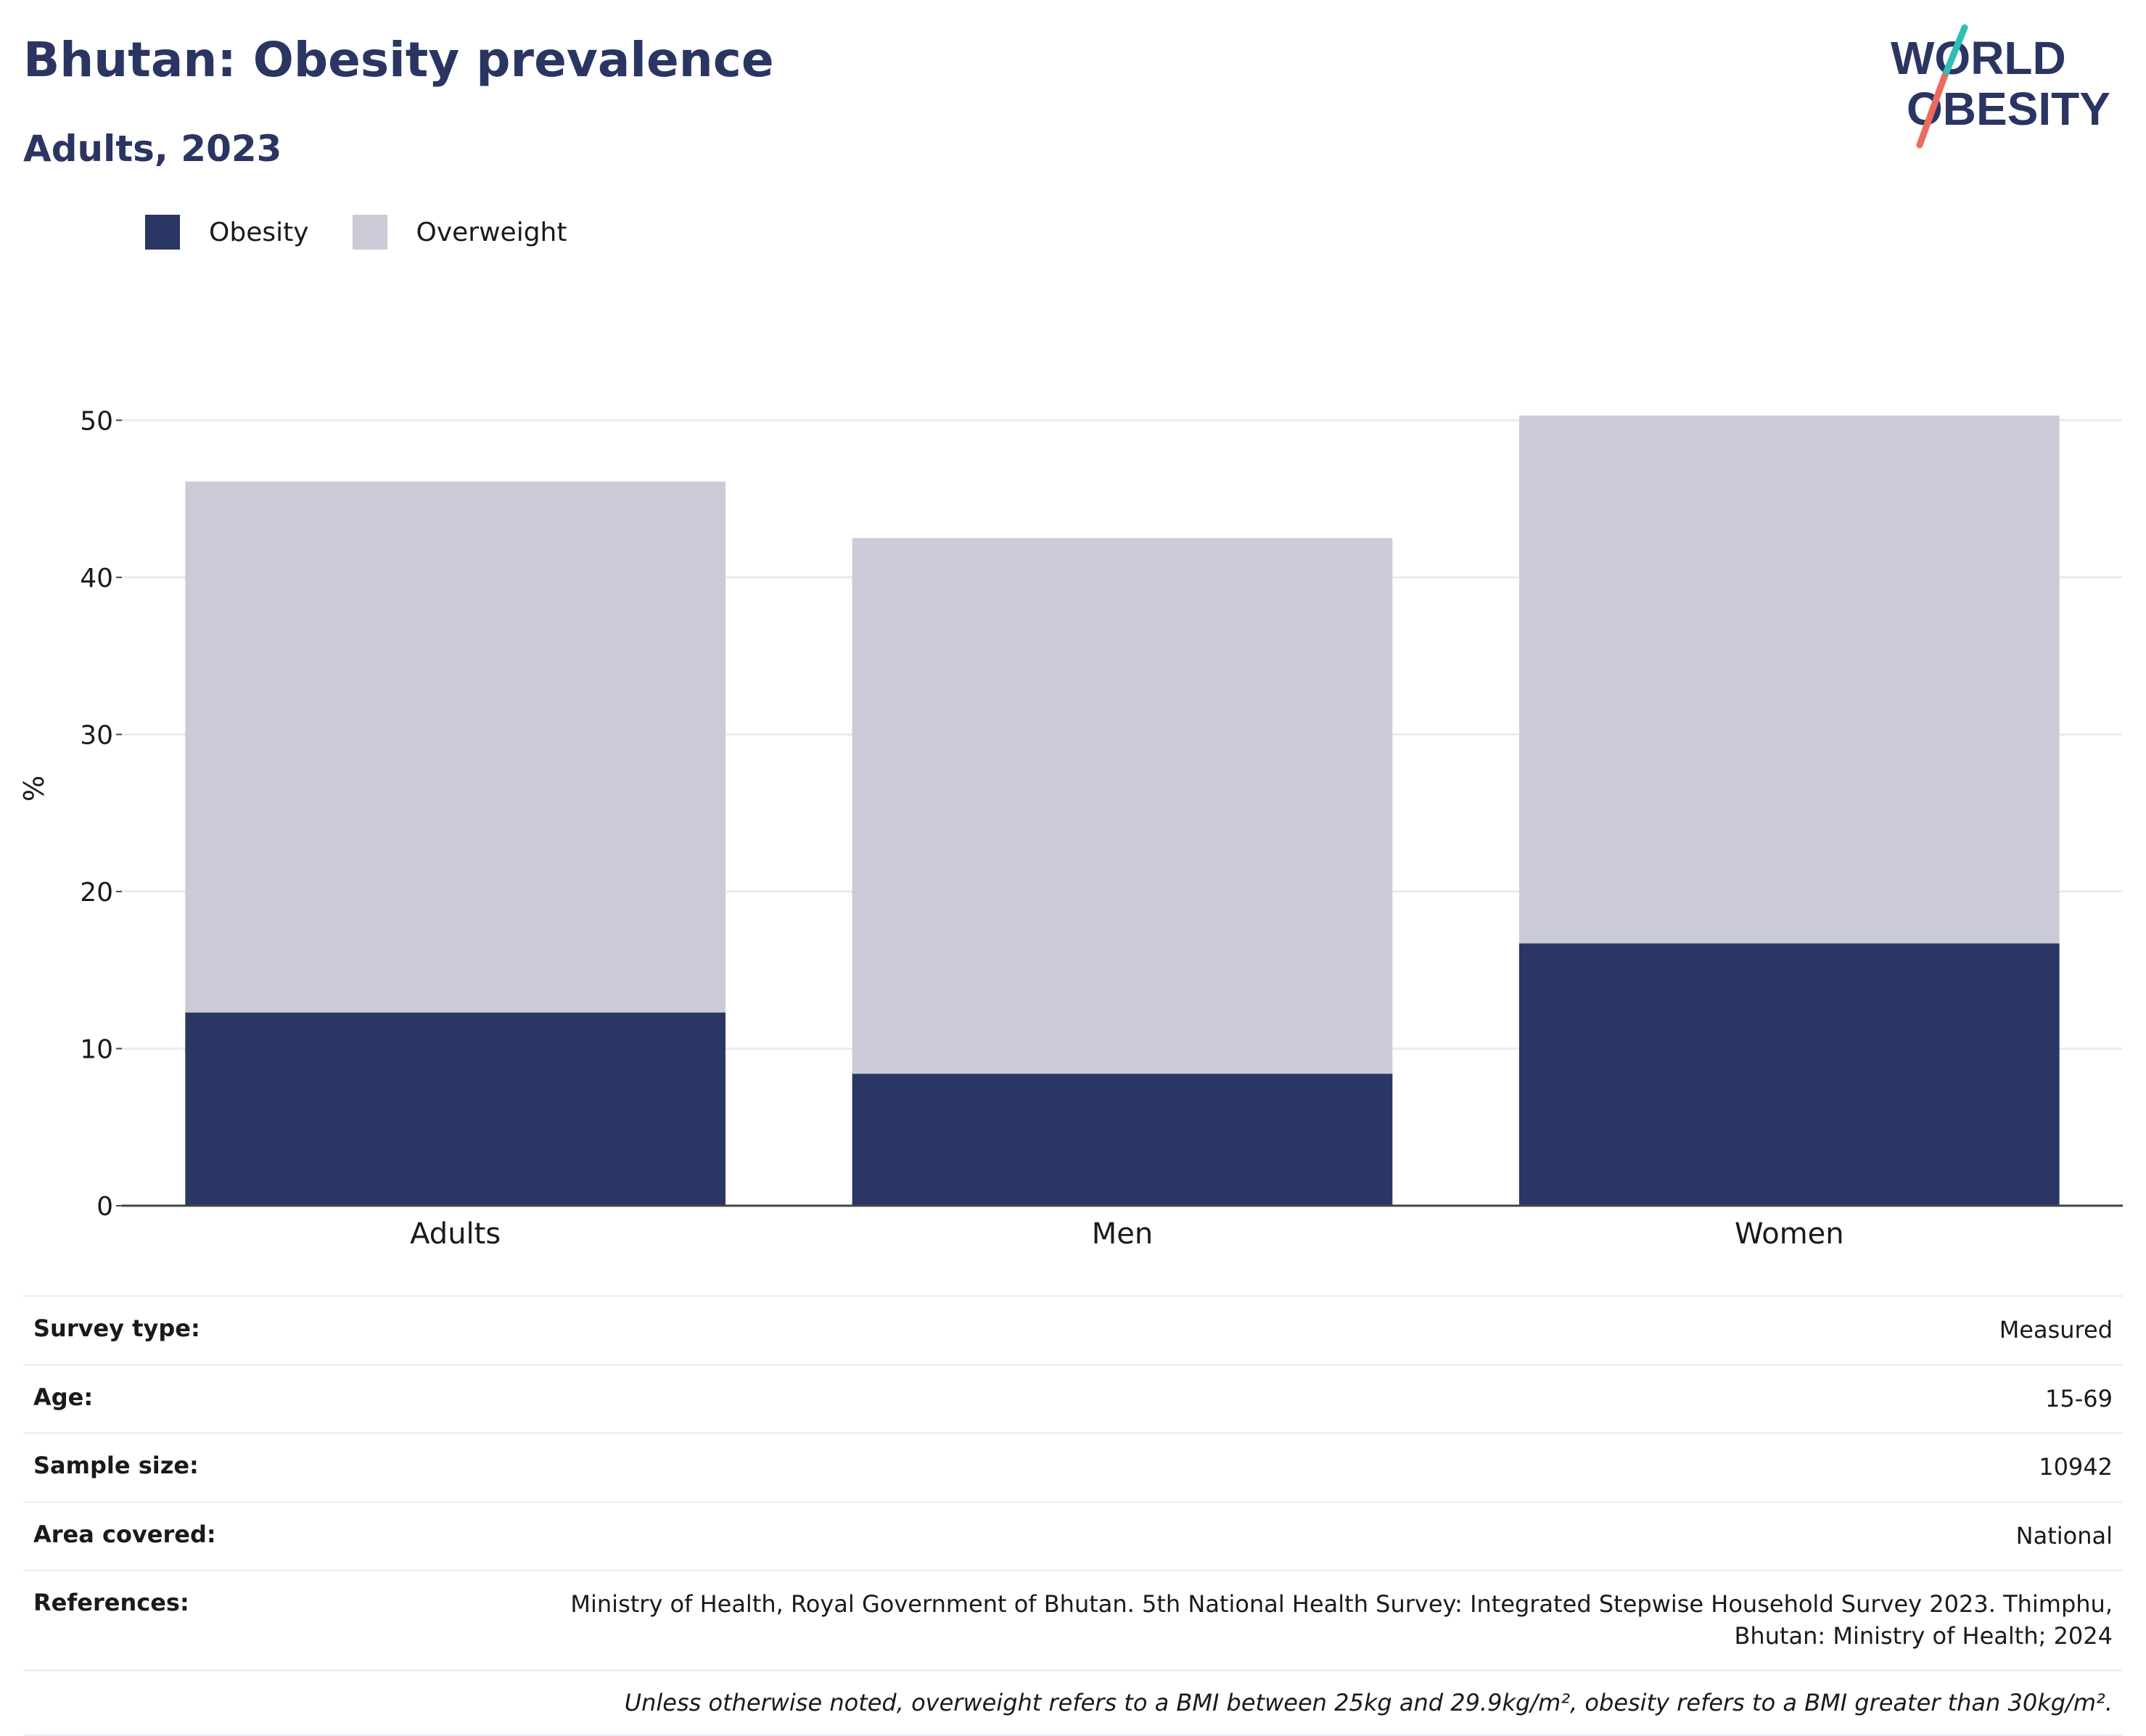 The image size is (2146, 1736). What do you see at coordinates (152, 149) in the screenshot?
I see `page-subtitle: Adults, 2023` at bounding box center [152, 149].